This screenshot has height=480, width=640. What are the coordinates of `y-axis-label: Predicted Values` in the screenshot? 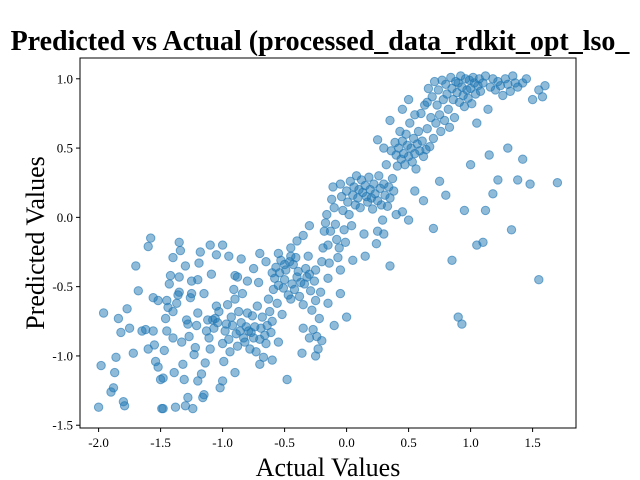 It's located at (35, 243).